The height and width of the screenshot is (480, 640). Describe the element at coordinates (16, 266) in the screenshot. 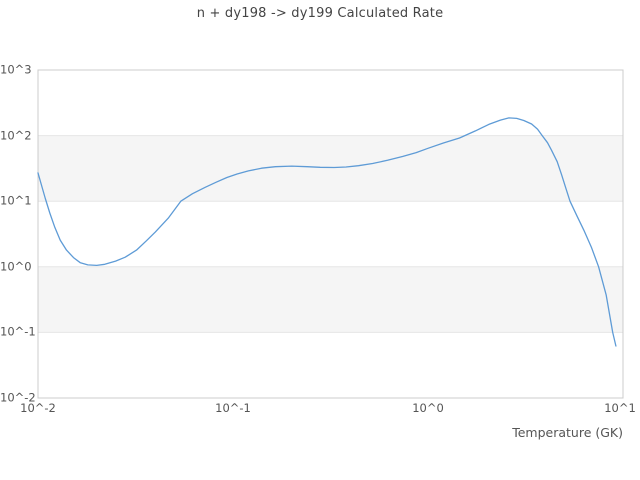

I see `y-tick-label: 10^0` at that location.